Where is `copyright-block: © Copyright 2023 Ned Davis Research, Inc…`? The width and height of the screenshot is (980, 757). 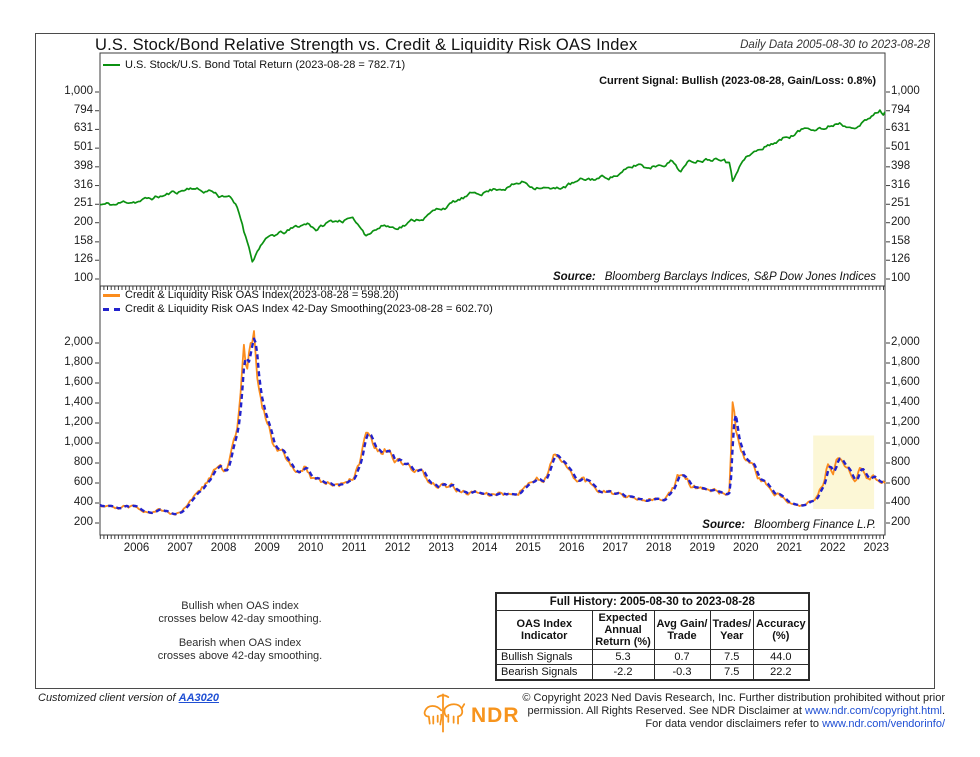
copyright-block: © Copyright 2023 Ned Davis Research, Inc… is located at coordinates (705, 712).